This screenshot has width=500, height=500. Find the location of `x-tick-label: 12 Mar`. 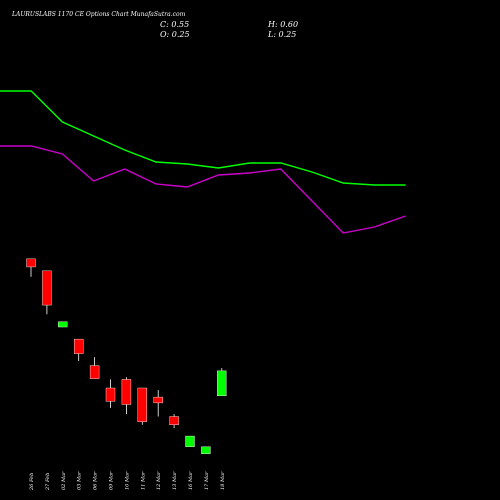

x-tick-label: 12 Mar is located at coordinates (159, 480).